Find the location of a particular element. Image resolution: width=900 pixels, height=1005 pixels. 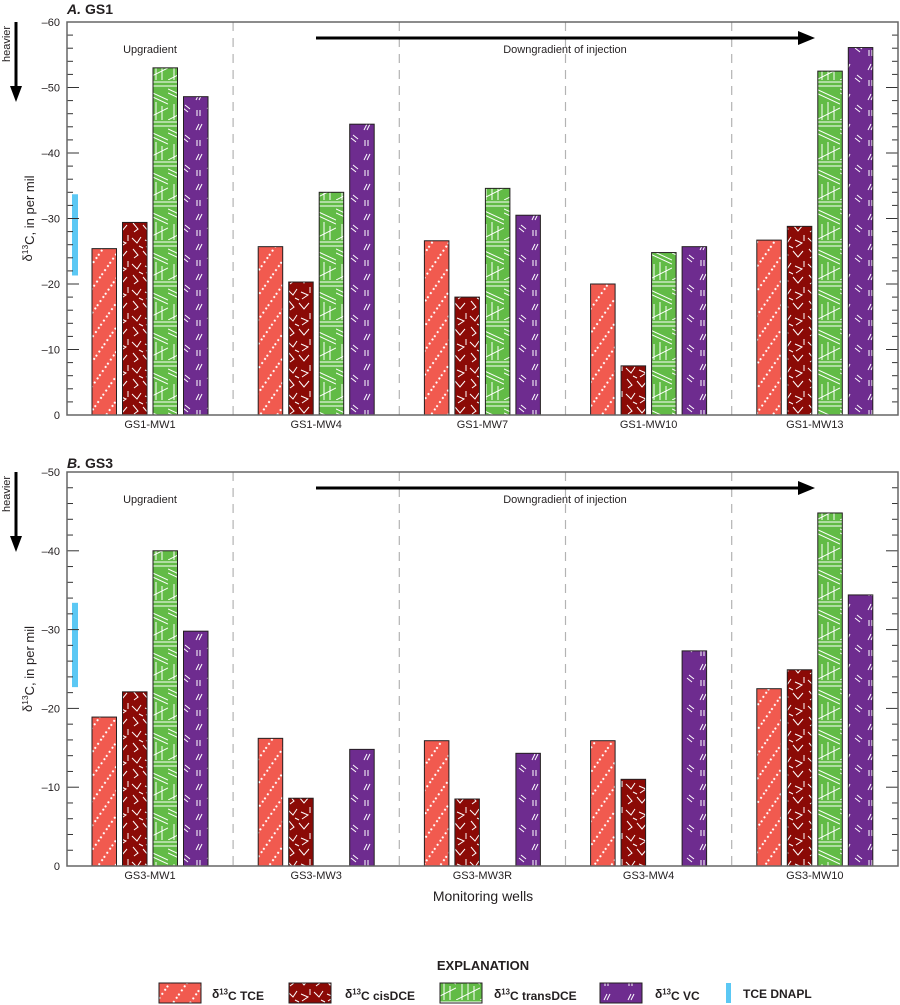

bar-transdce-gs3-mw10 is located at coordinates (830, 689).